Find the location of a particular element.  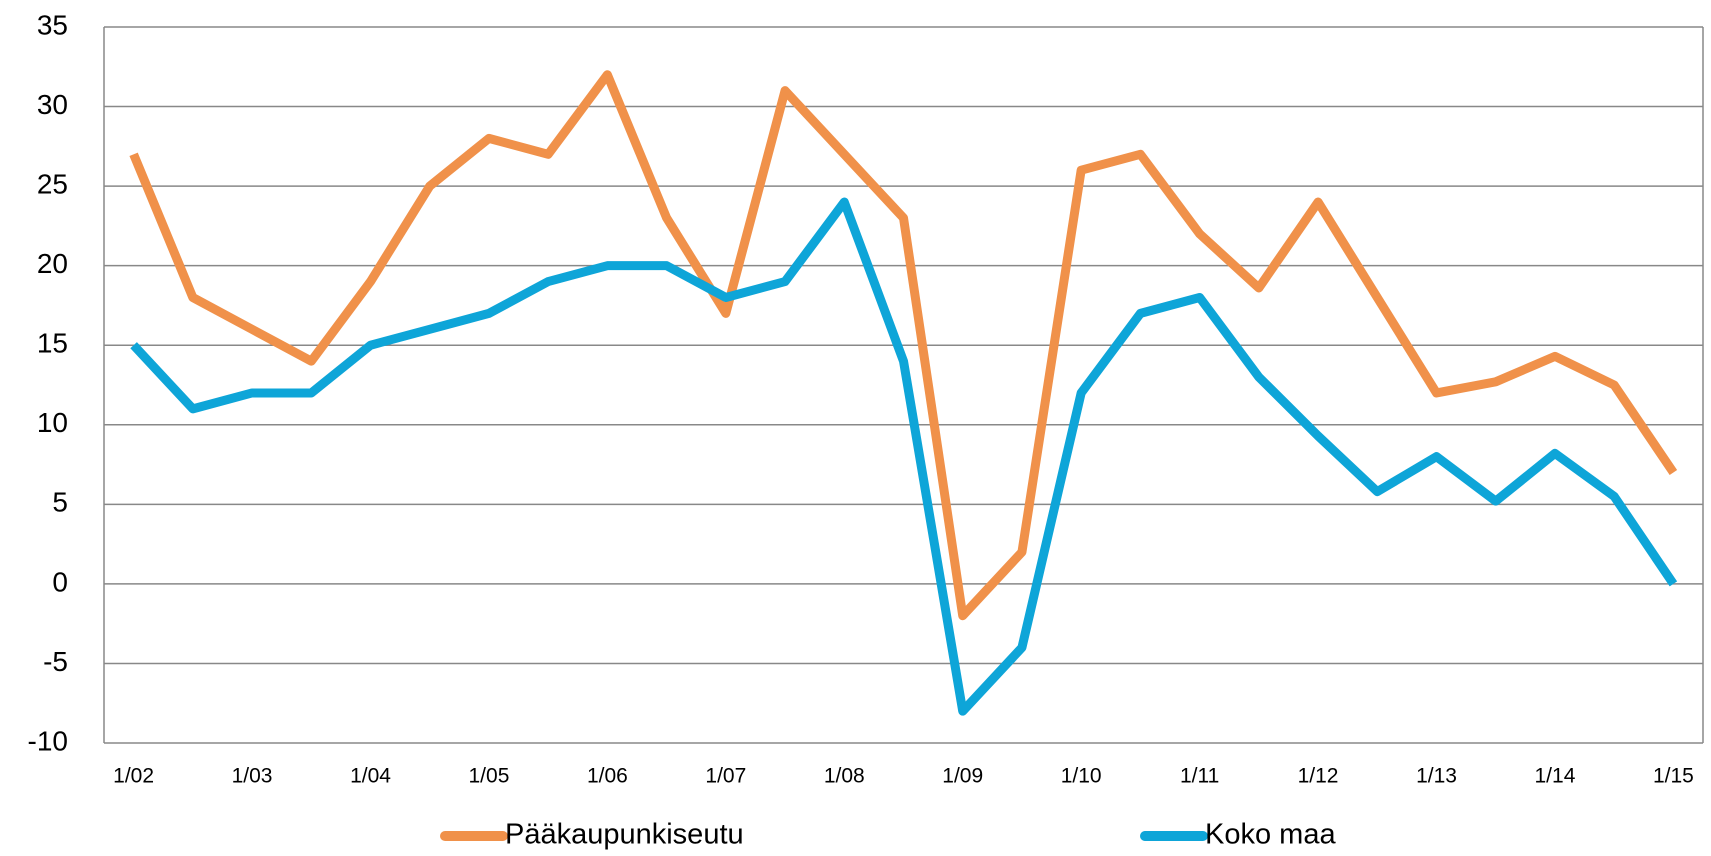

y-tick-label: 0 is located at coordinates (60, 581).